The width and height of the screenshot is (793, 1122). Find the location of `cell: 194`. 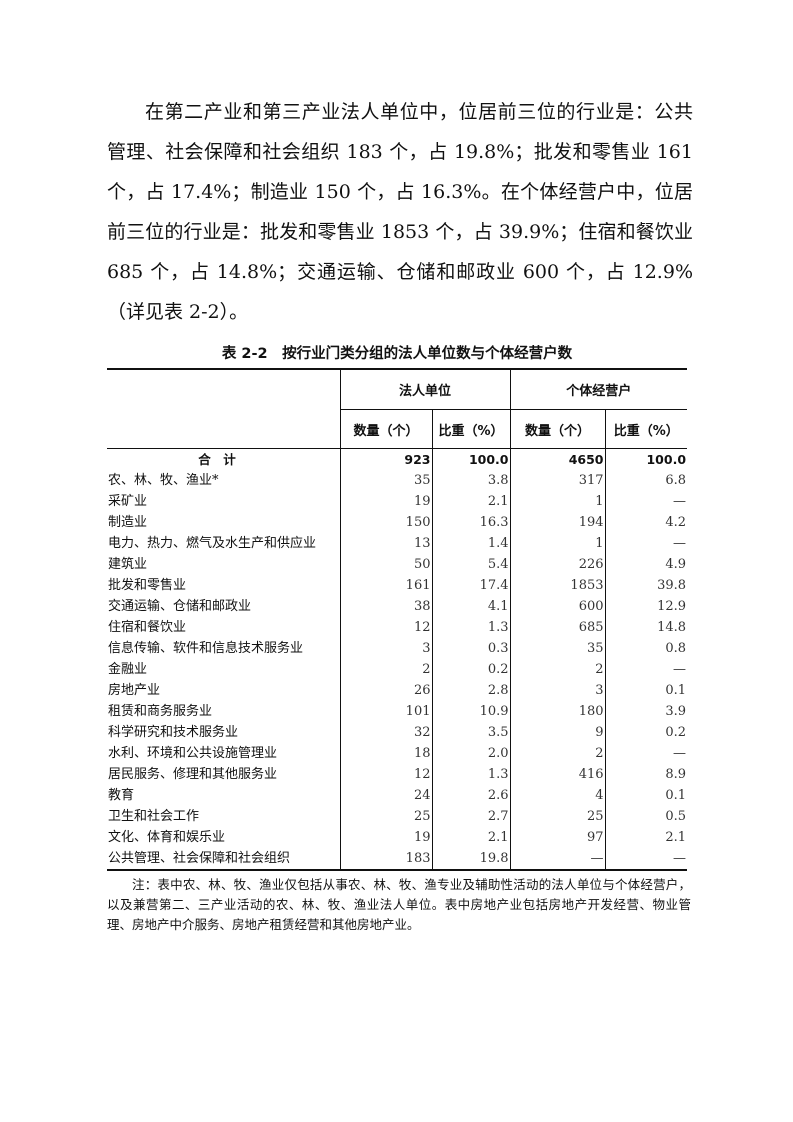

cell: 194 is located at coordinates (557, 522).